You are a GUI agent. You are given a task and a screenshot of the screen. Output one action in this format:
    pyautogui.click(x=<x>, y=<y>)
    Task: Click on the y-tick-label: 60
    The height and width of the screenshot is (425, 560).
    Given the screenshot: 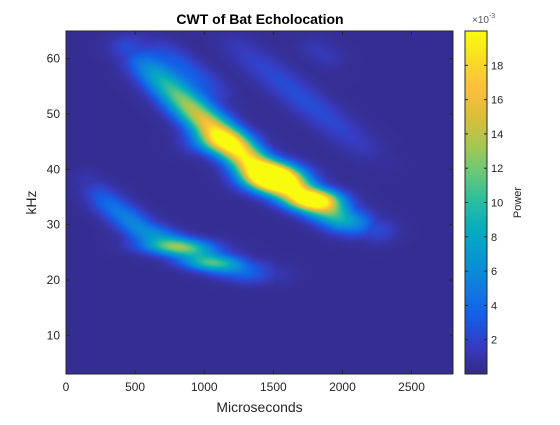 What is the action you would take?
    pyautogui.click(x=54, y=59)
    